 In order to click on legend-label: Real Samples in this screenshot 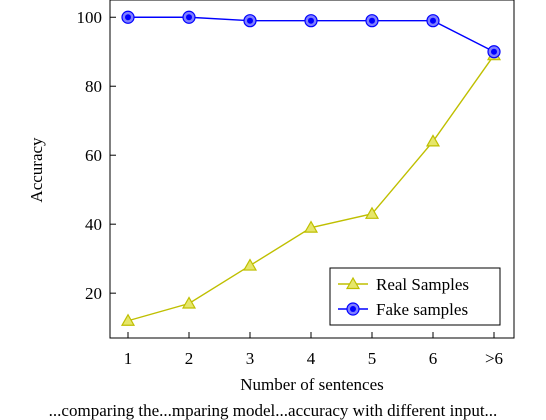, I will do `click(422, 284)`.